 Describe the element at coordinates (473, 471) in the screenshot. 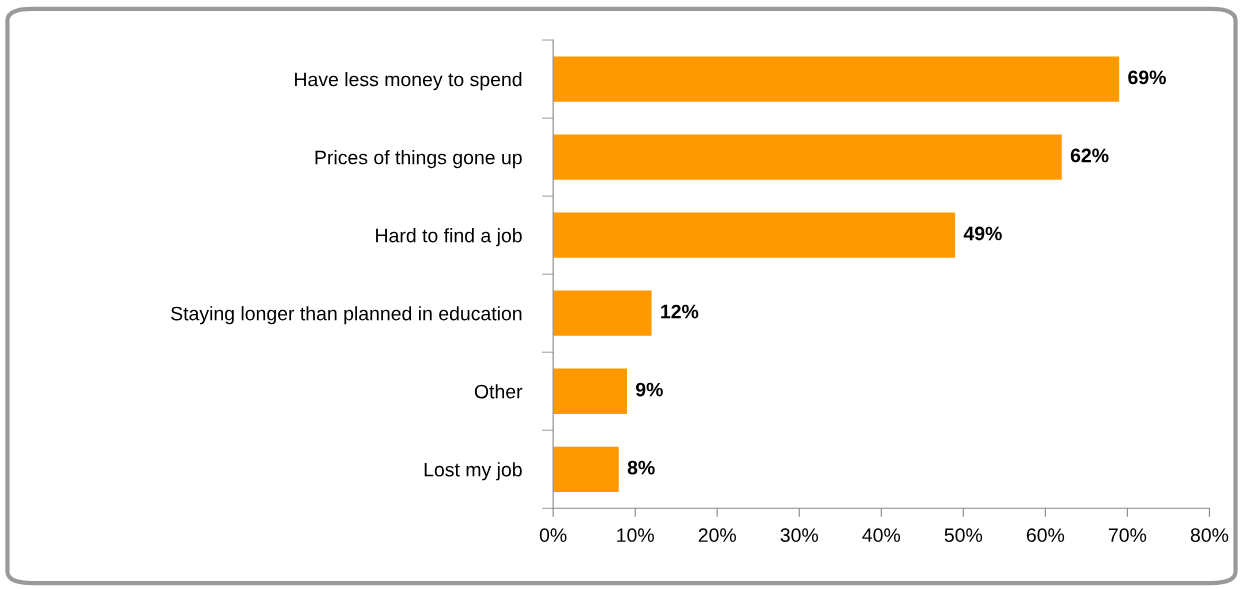

I see `y-tick-label: Lost my job` at that location.